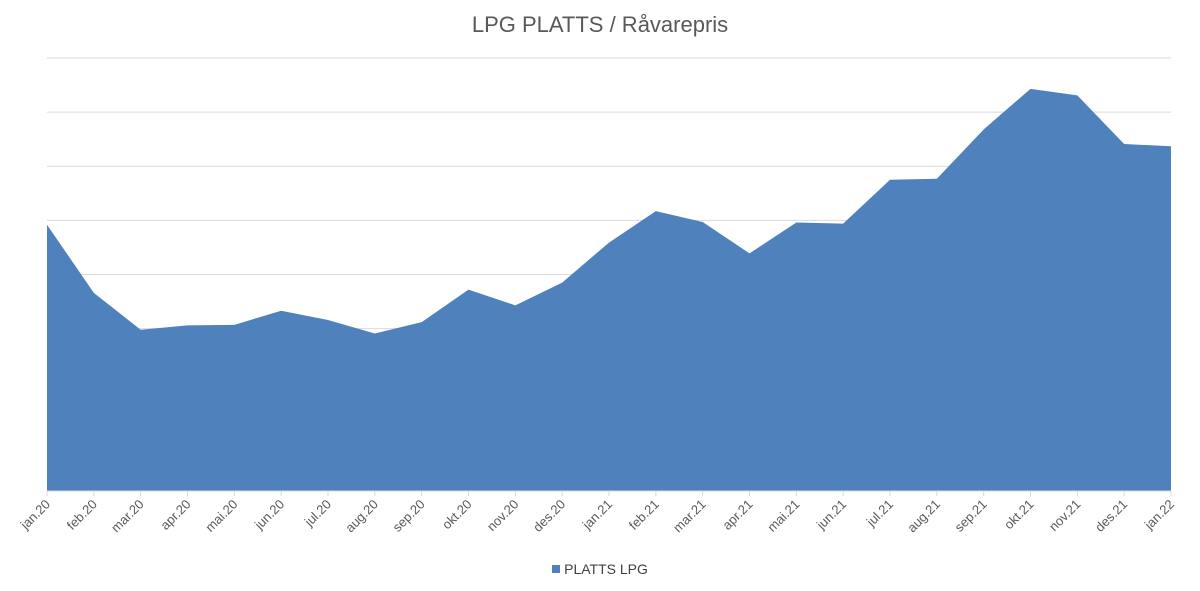  I want to click on x-tick-label: jan.21, so click(597, 515).